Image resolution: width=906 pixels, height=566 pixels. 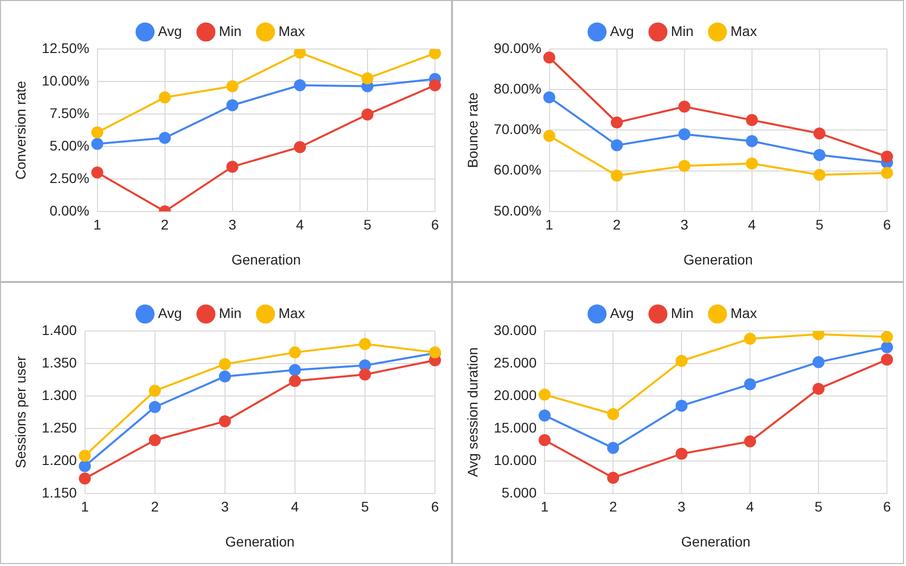 I want to click on y-axis-title: Avg session duration, so click(x=472, y=412).